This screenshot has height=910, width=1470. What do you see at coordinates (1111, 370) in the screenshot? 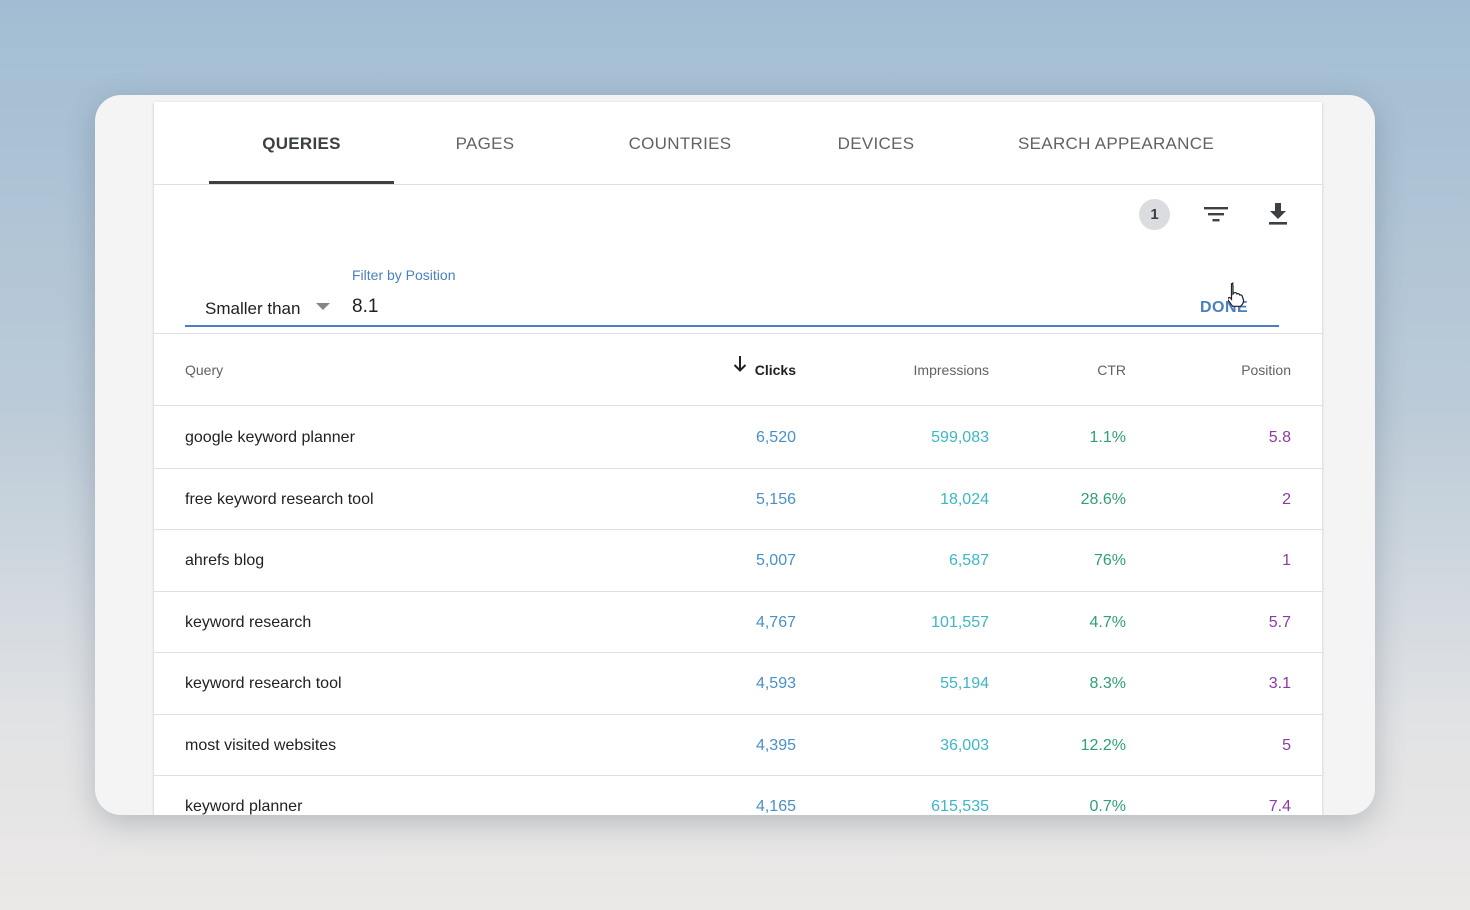
I see `column-header-ctr: CTR` at bounding box center [1111, 370].